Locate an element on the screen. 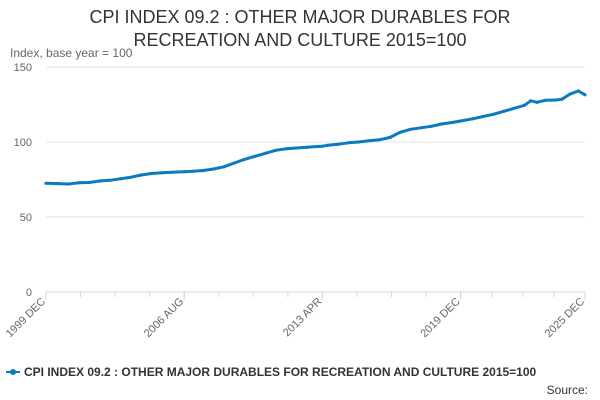 The height and width of the screenshot is (400, 600). x-tick-label: 2019 DEC is located at coordinates (440, 318).